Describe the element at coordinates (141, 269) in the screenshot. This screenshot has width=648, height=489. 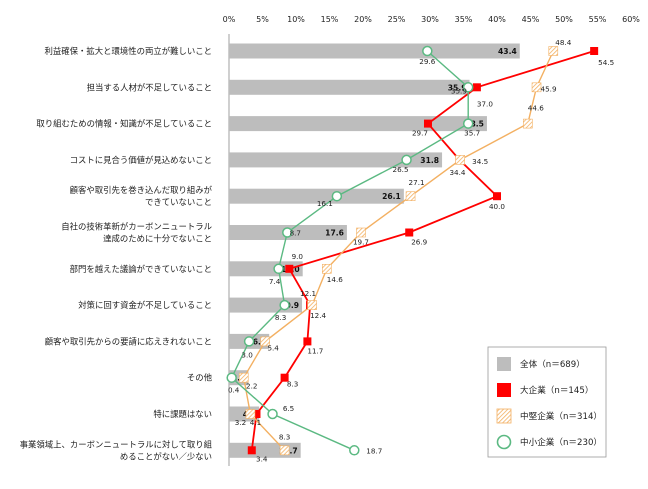
I see `category-label: 部門を越えた議論ができていないこと` at that location.